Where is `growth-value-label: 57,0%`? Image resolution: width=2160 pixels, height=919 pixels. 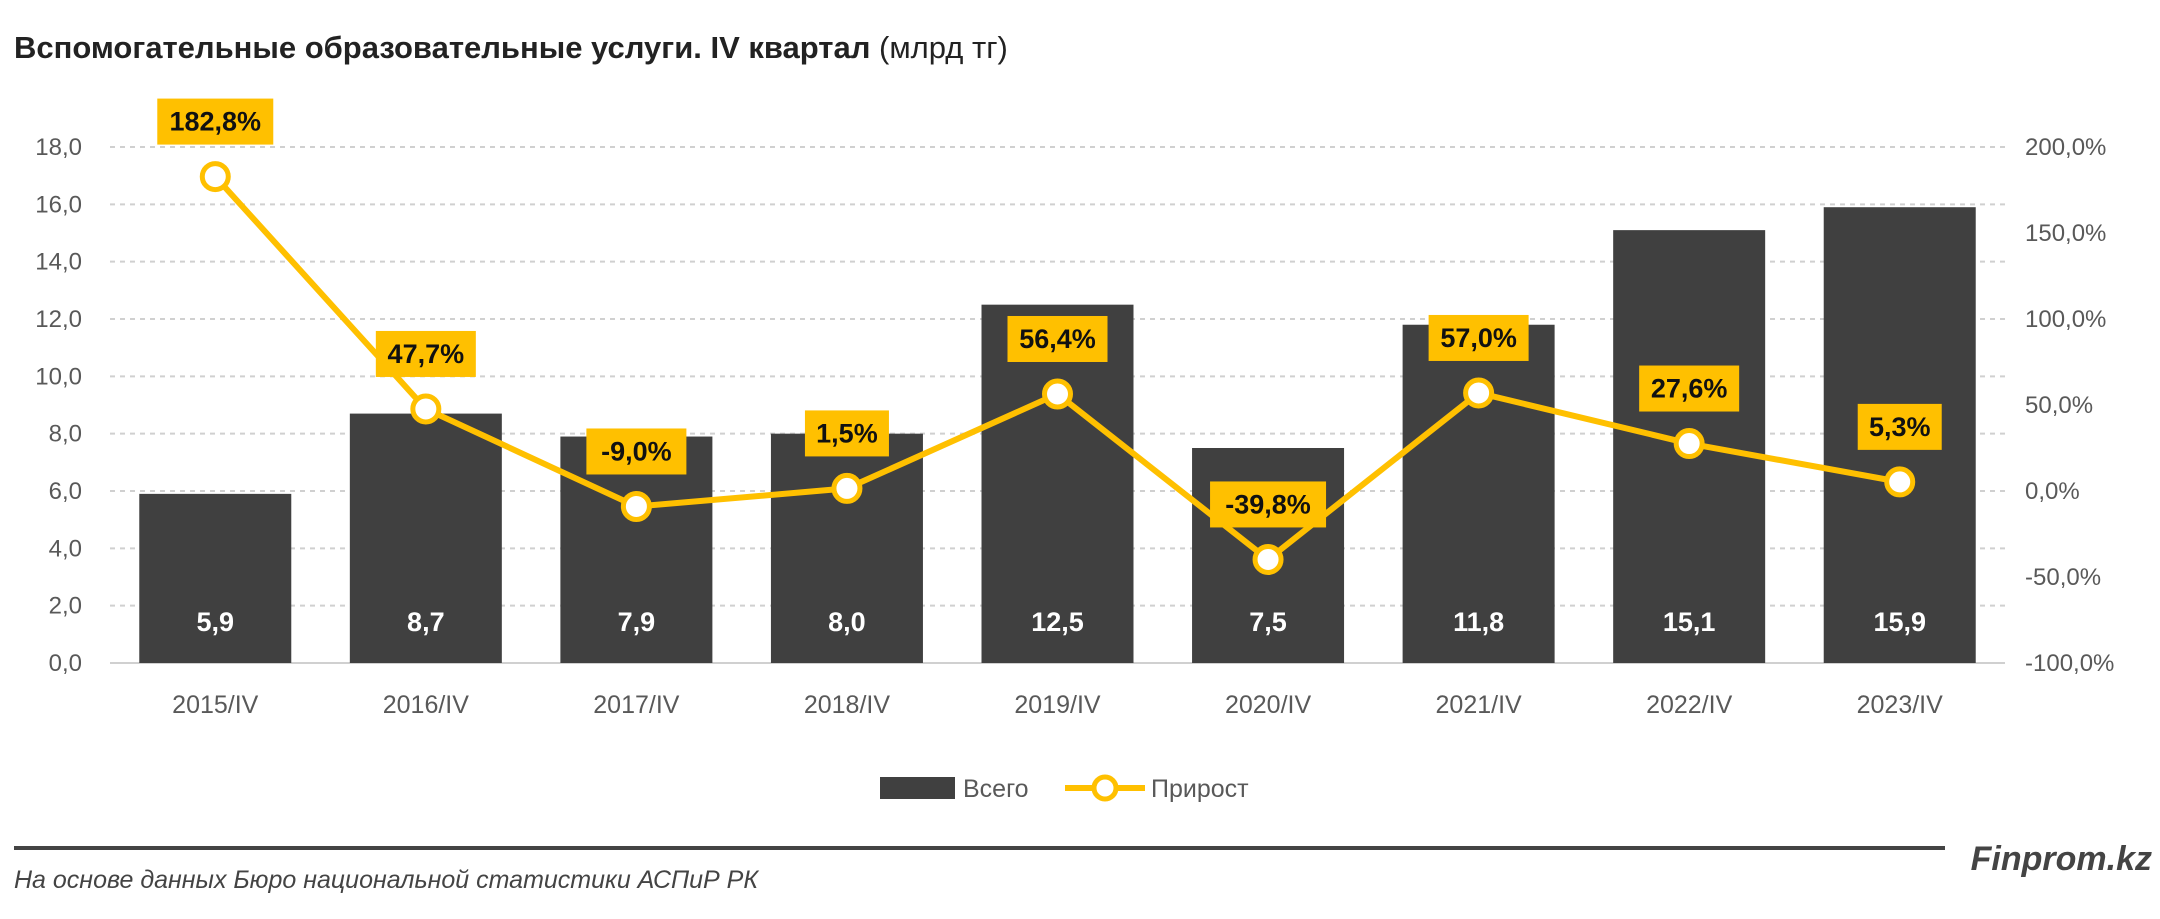 growth-value-label: 57,0% is located at coordinates (1478, 338).